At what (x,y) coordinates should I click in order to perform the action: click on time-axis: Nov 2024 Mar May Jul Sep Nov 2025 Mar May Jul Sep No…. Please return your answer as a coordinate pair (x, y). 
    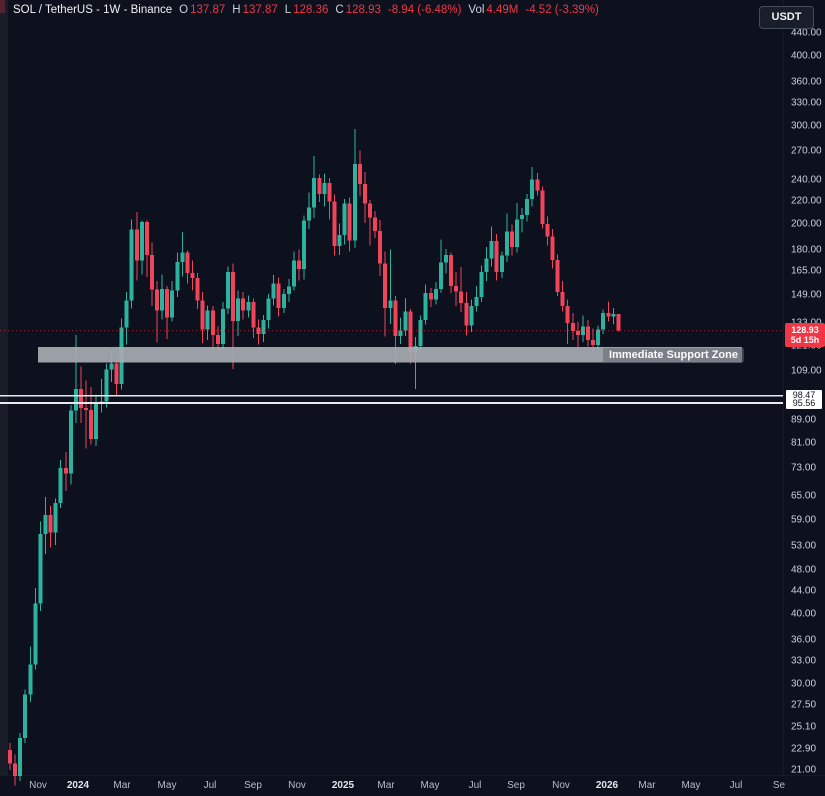
    Looking at the image, I should click on (412, 785).